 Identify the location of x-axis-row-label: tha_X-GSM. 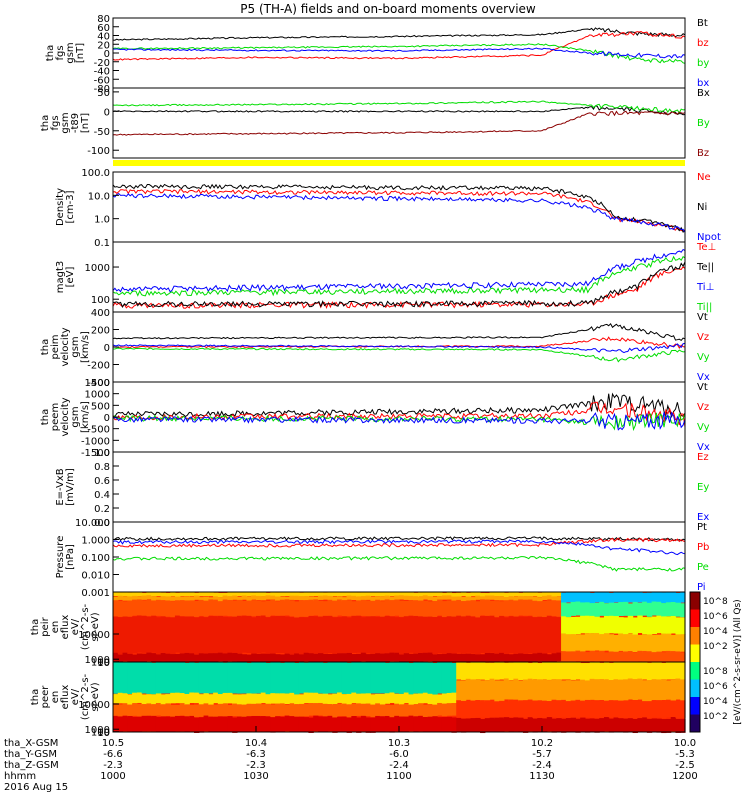
(31, 743).